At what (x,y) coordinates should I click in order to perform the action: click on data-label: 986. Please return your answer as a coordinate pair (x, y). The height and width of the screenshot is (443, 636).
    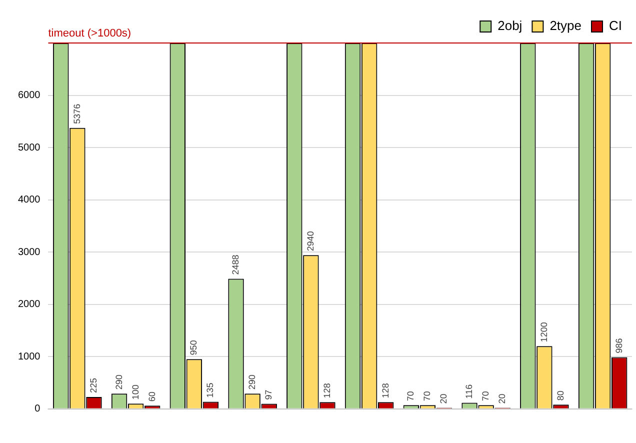
    Looking at the image, I should click on (619, 346).